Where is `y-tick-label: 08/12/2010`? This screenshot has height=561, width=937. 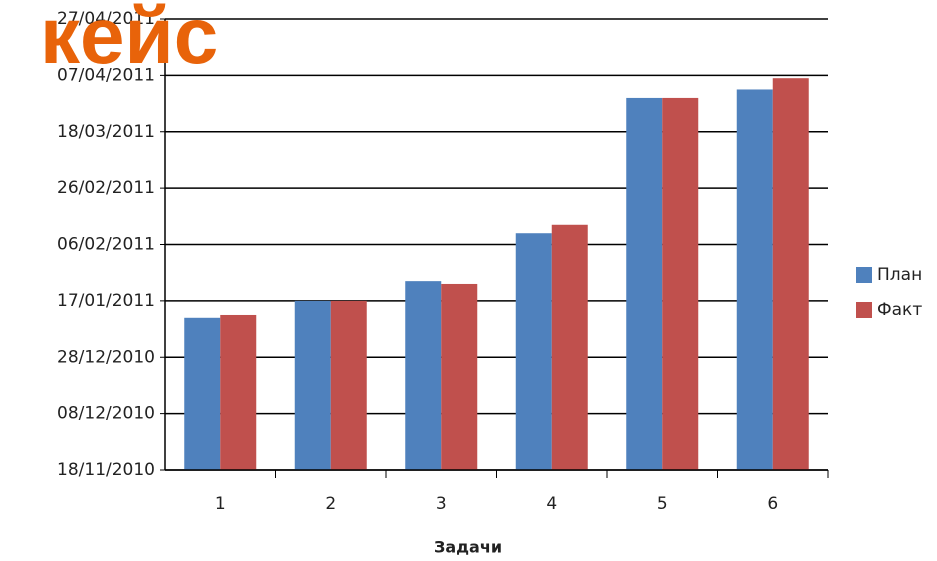 y-tick-label: 08/12/2010 is located at coordinates (106, 414).